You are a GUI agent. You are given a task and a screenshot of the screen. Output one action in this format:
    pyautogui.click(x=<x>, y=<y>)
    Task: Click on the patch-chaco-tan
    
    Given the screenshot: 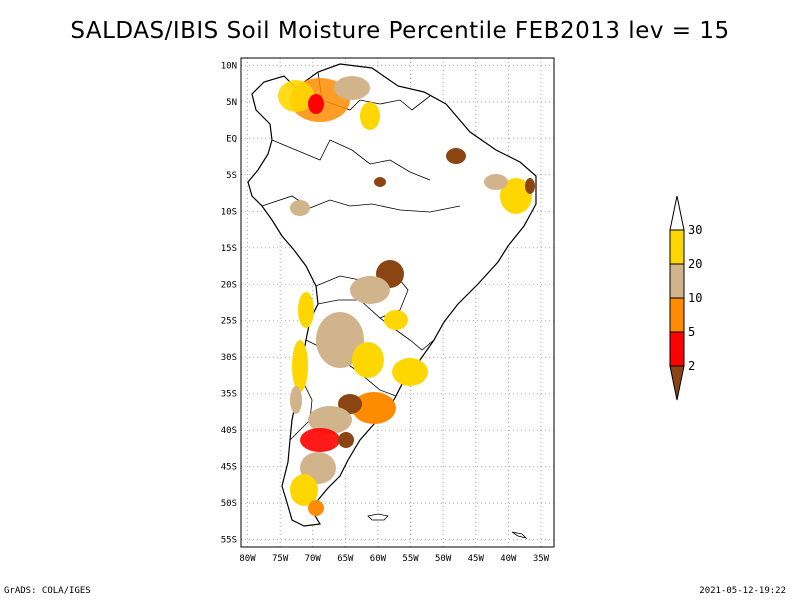 What is the action you would take?
    pyautogui.click(x=340, y=340)
    